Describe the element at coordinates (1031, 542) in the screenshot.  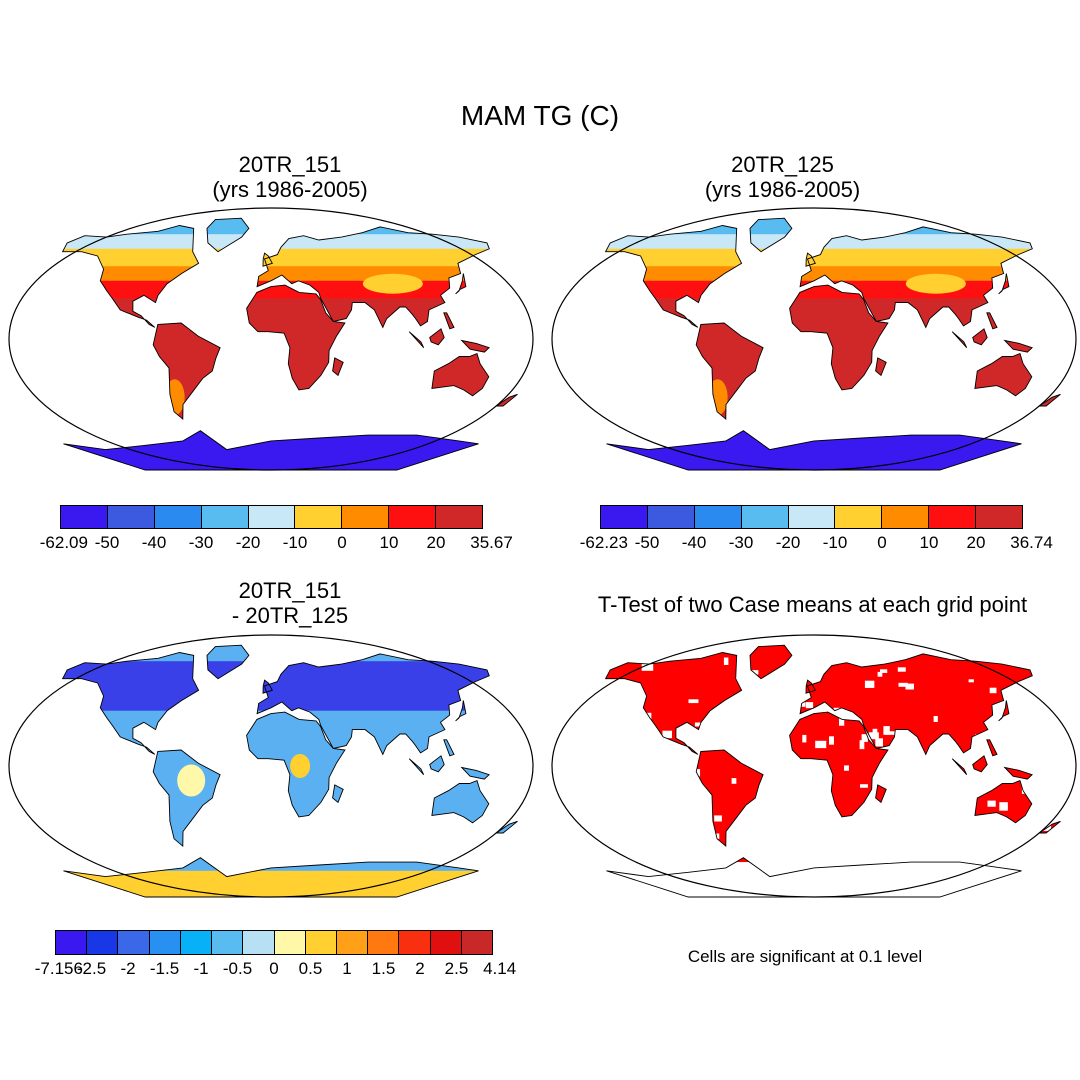
I see `colorbar-label: 36.74` at that location.